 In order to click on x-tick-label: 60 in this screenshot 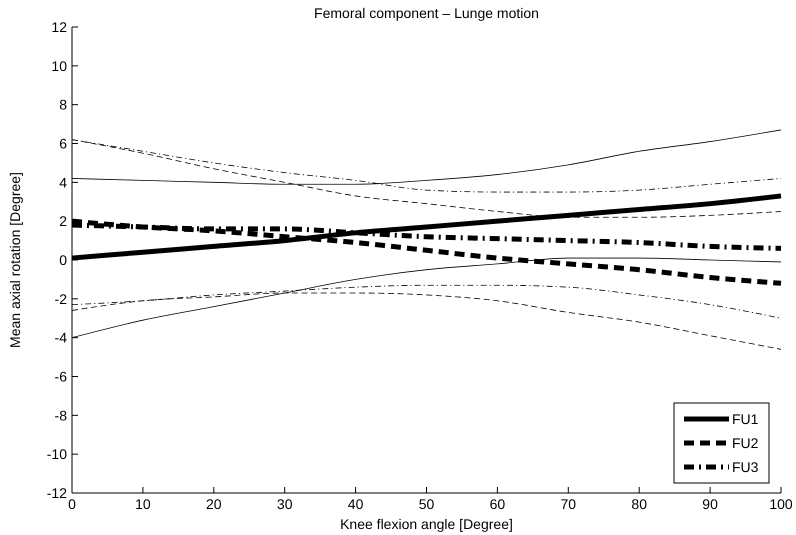, I will do `click(498, 504)`.